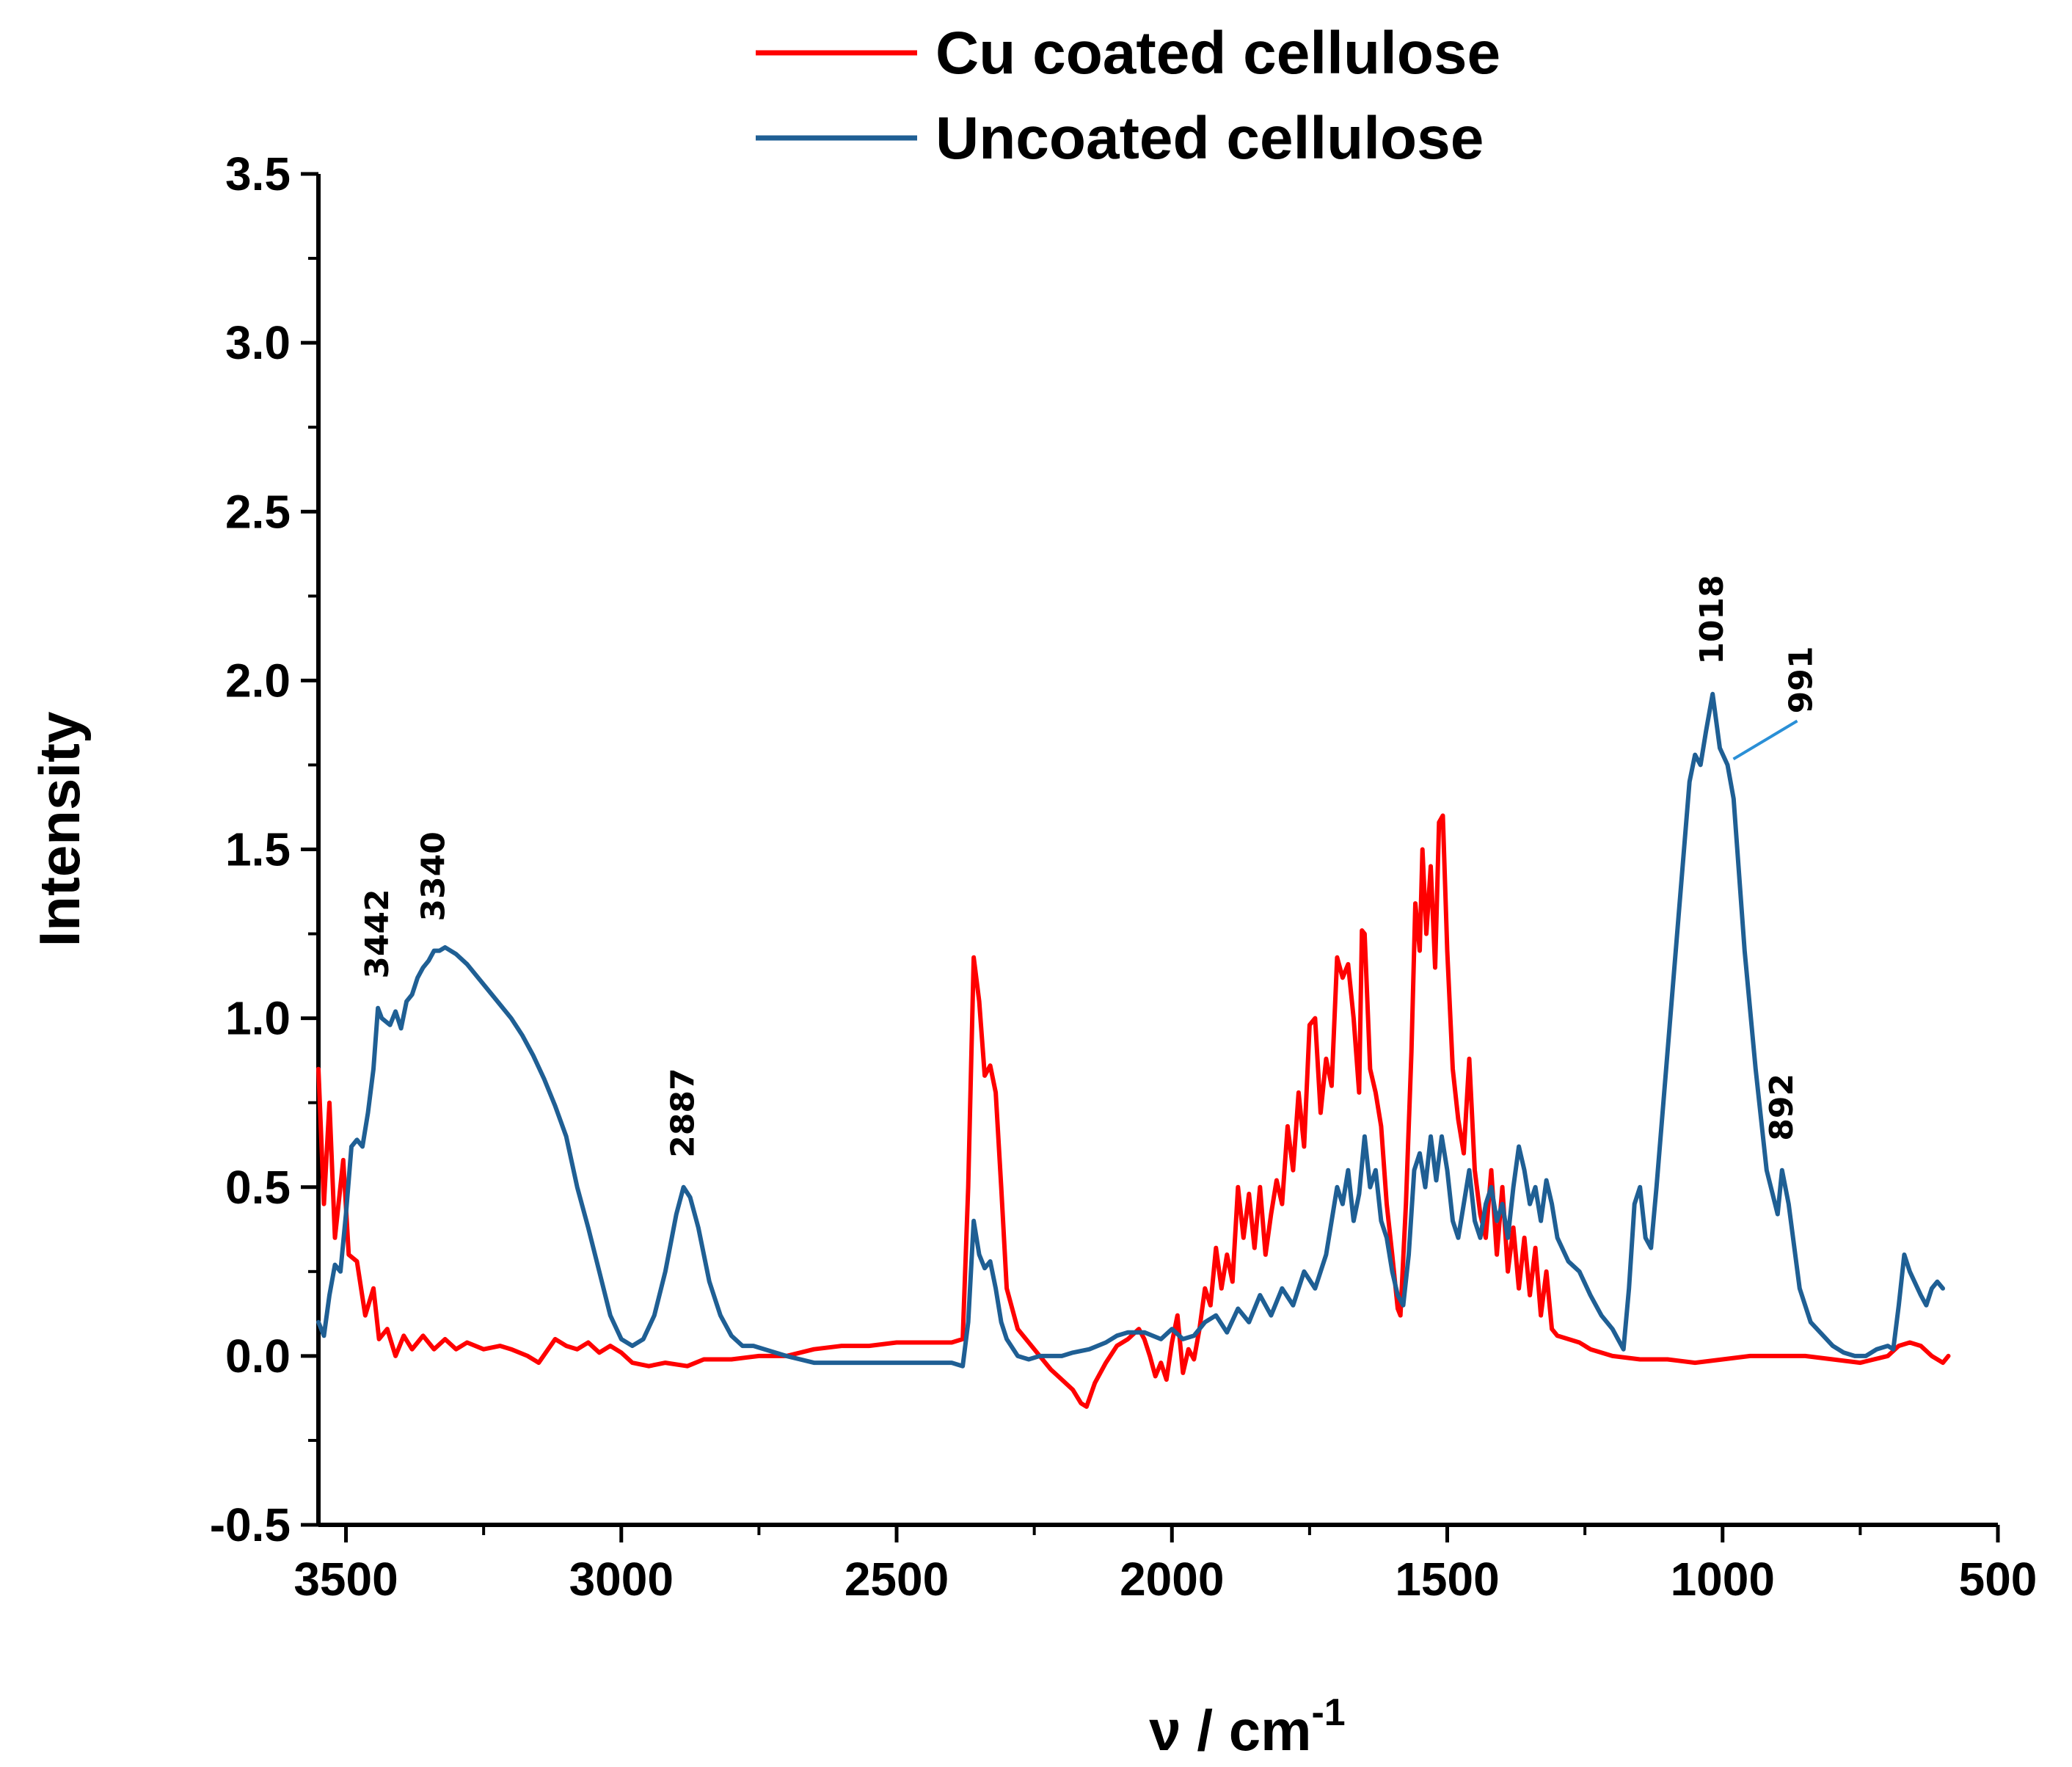  I want to click on x-tick-label: 500, so click(1998, 1579).